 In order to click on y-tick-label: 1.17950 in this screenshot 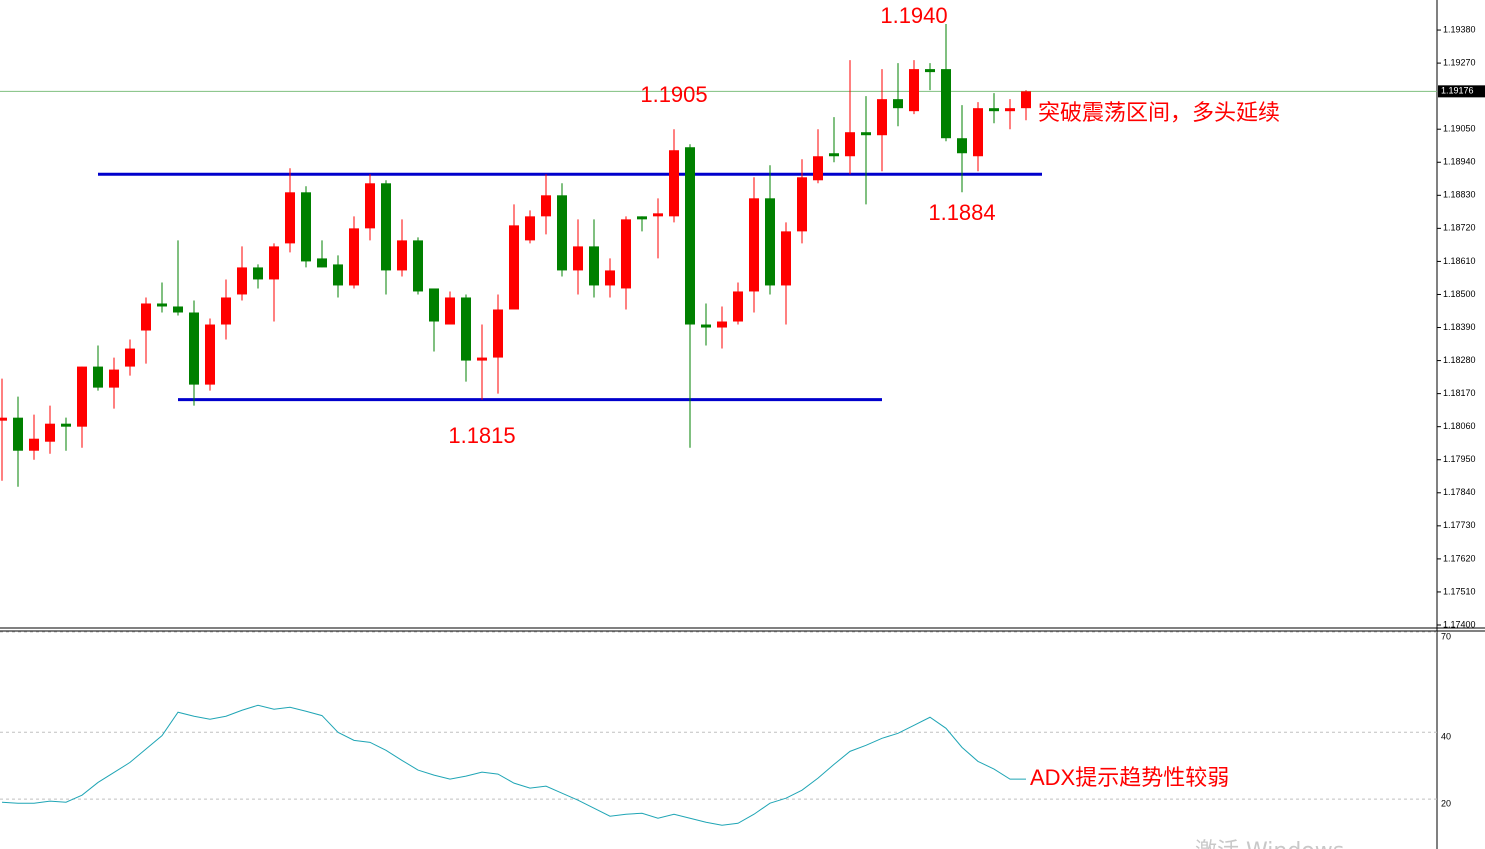, I will do `click(1459, 459)`.